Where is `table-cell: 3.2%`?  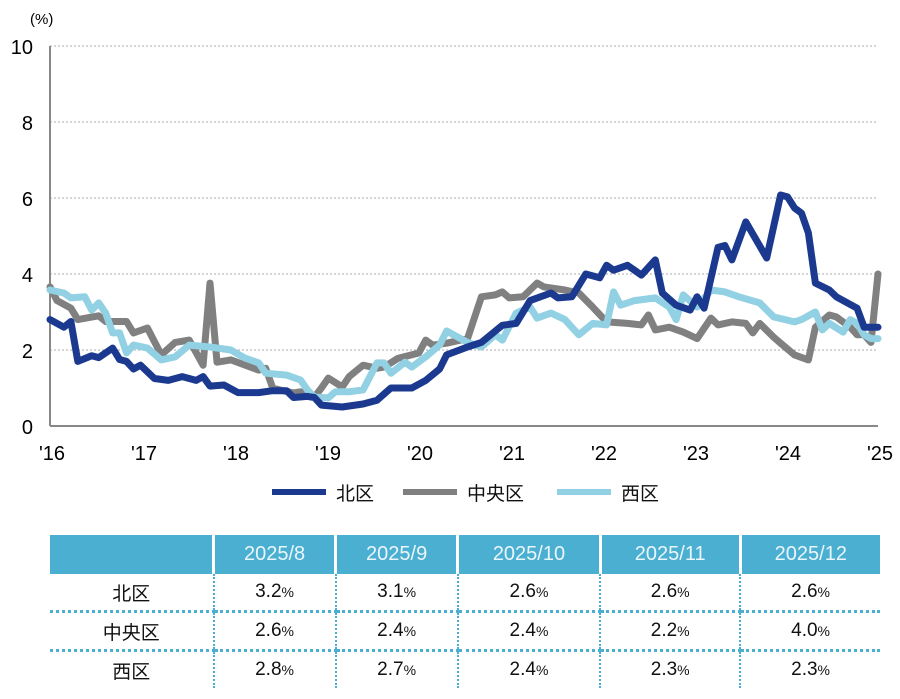
table-cell: 3.2% is located at coordinates (274, 593).